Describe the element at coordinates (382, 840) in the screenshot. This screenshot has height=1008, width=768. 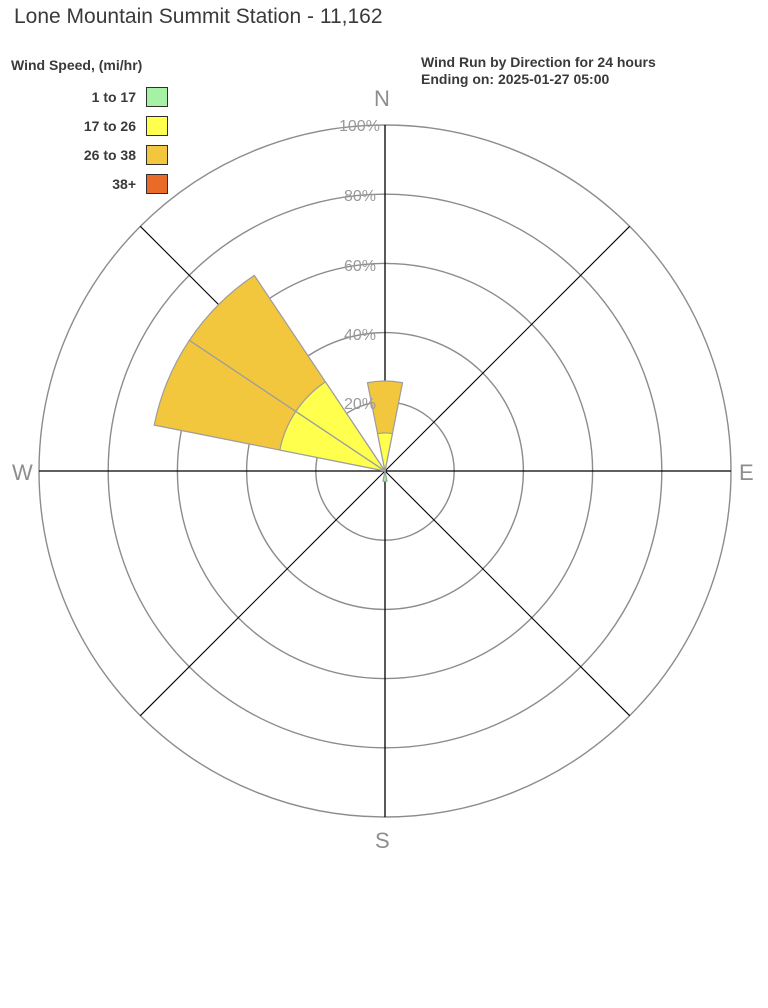
I see `compass-label-south: S` at that location.